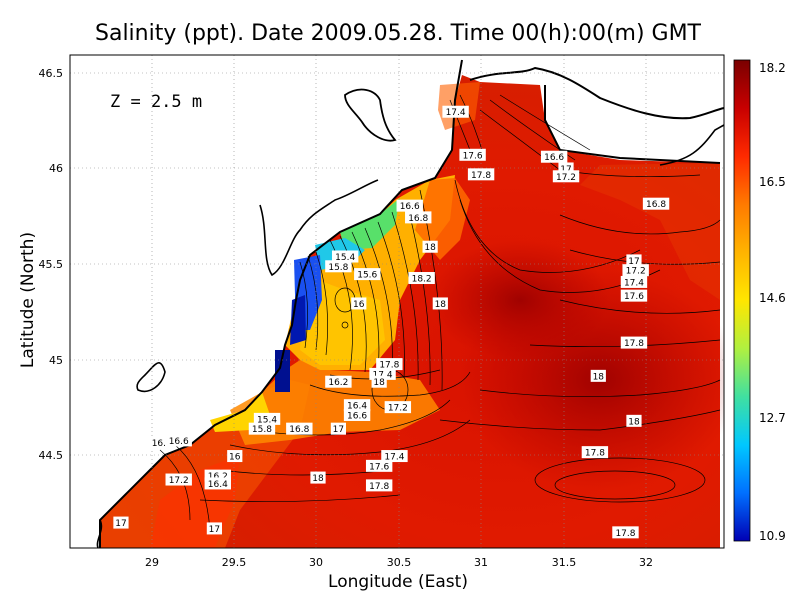  What do you see at coordinates (692, 145) in the screenshot?
I see `east-coast-fragment` at bounding box center [692, 145].